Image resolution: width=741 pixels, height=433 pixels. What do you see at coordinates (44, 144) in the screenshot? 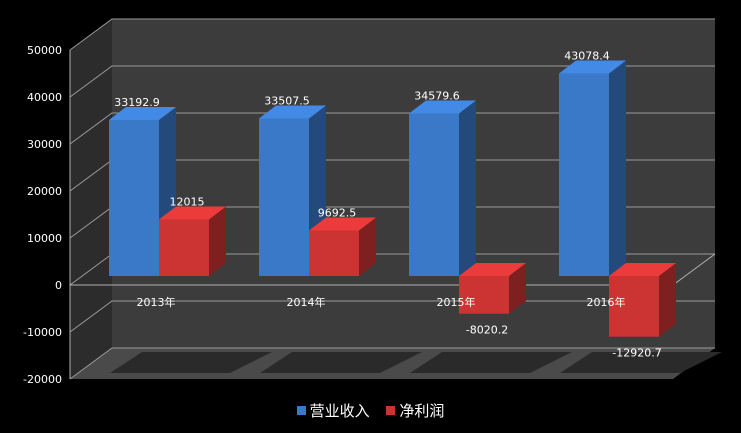
I see `y-tick-label: 30000` at bounding box center [44, 144].